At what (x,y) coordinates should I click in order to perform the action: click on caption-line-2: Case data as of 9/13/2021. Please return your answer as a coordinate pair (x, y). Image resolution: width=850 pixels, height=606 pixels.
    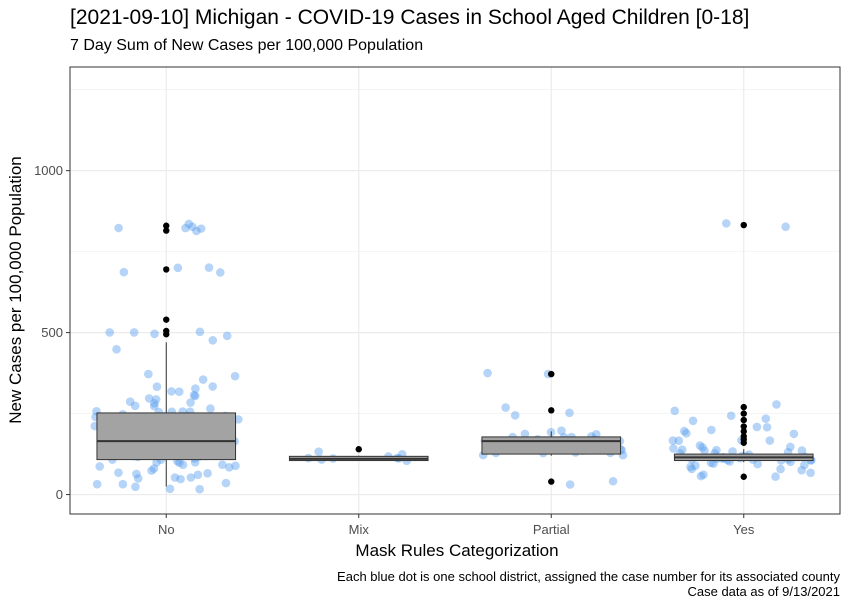
    Looking at the image, I should click on (763, 591).